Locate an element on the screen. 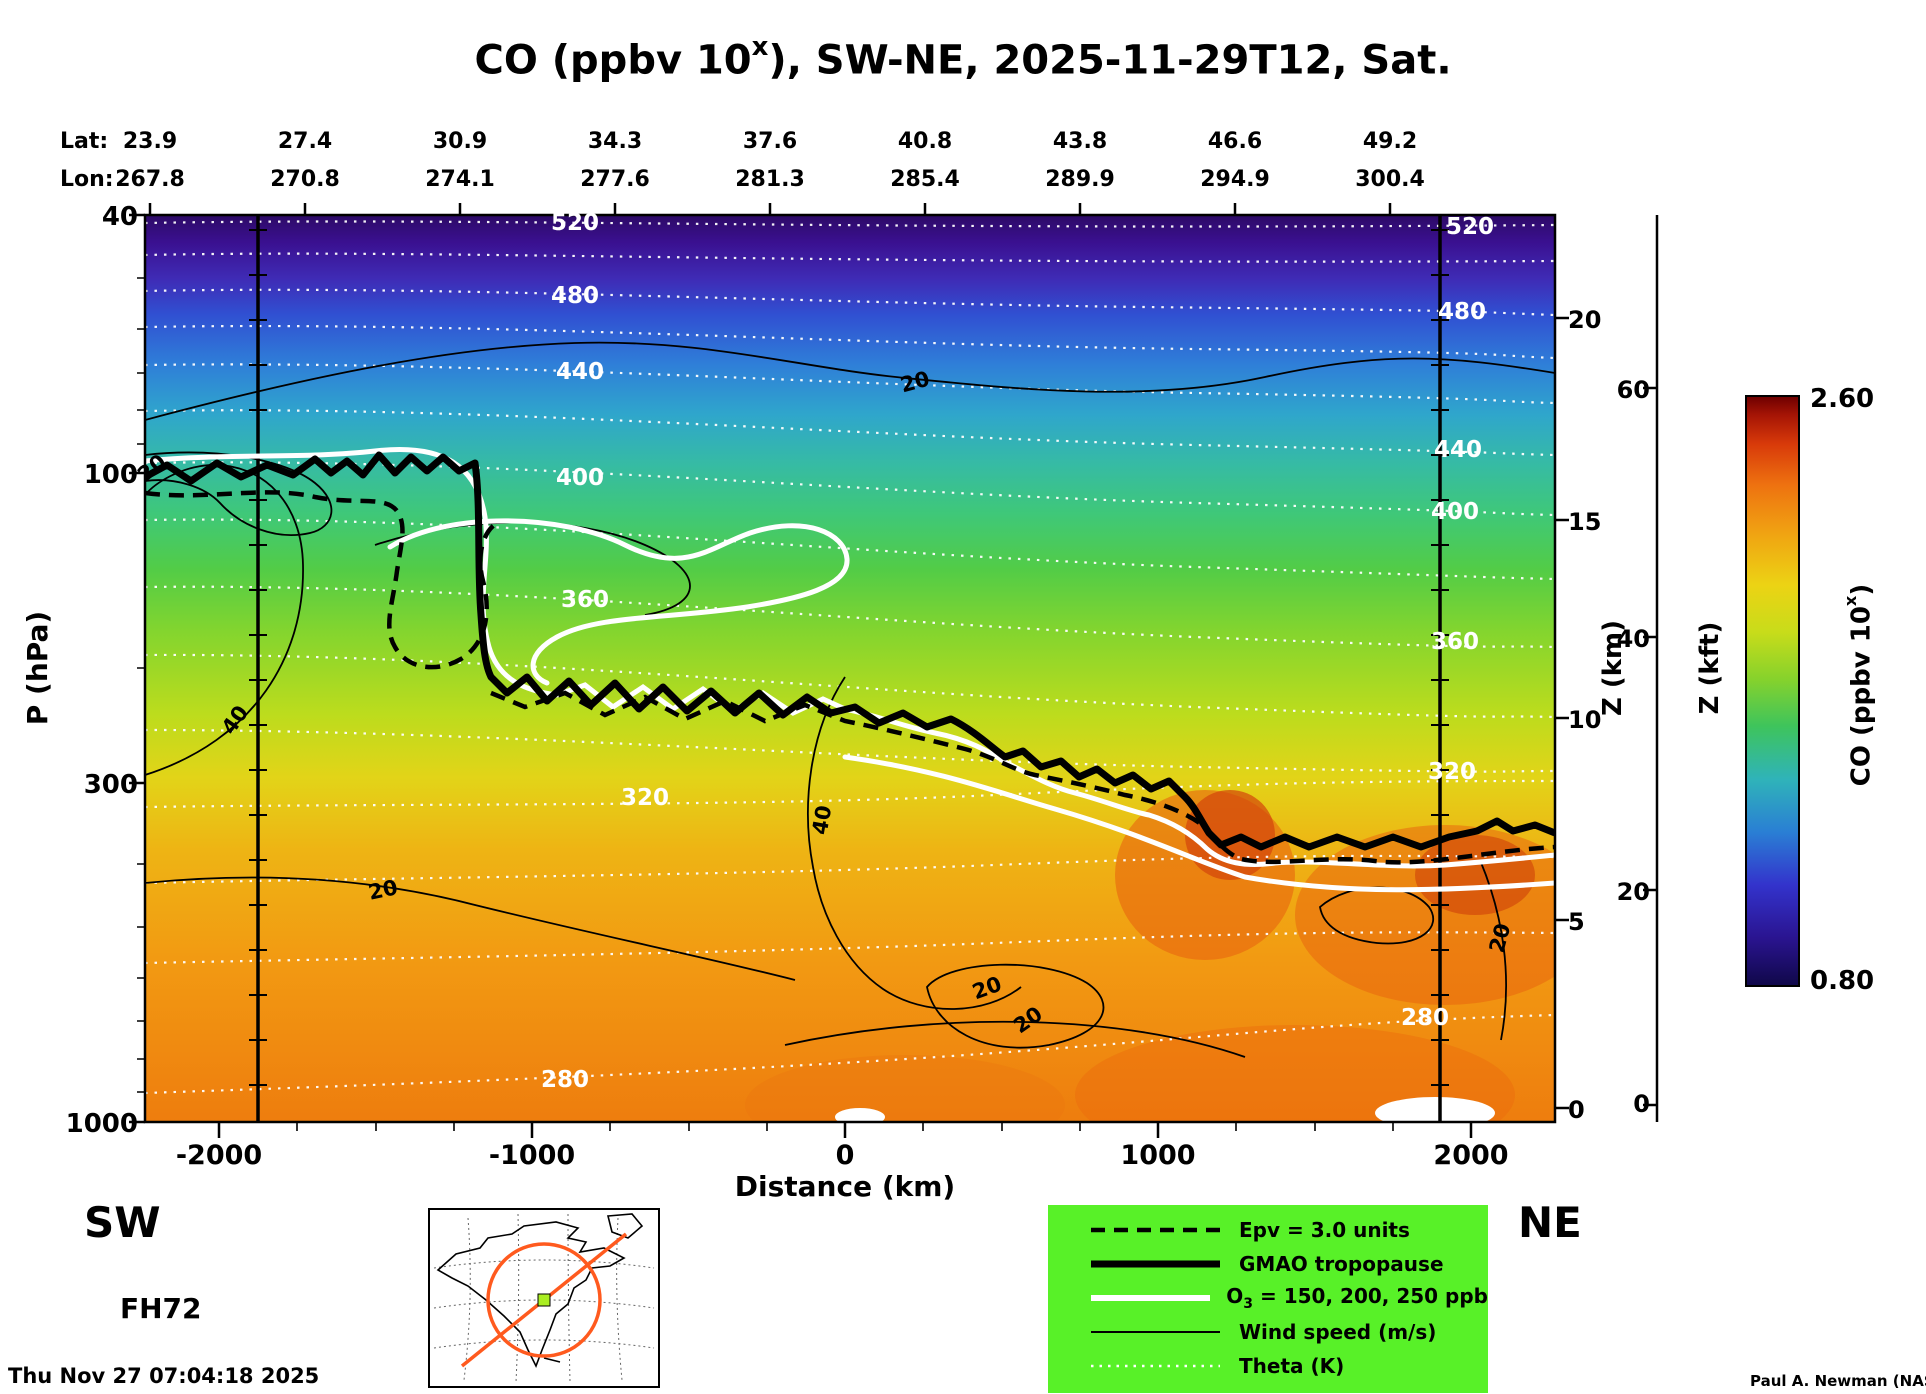 The height and width of the screenshot is (1394, 1926). distance-tick: -1000 is located at coordinates (532, 1155).